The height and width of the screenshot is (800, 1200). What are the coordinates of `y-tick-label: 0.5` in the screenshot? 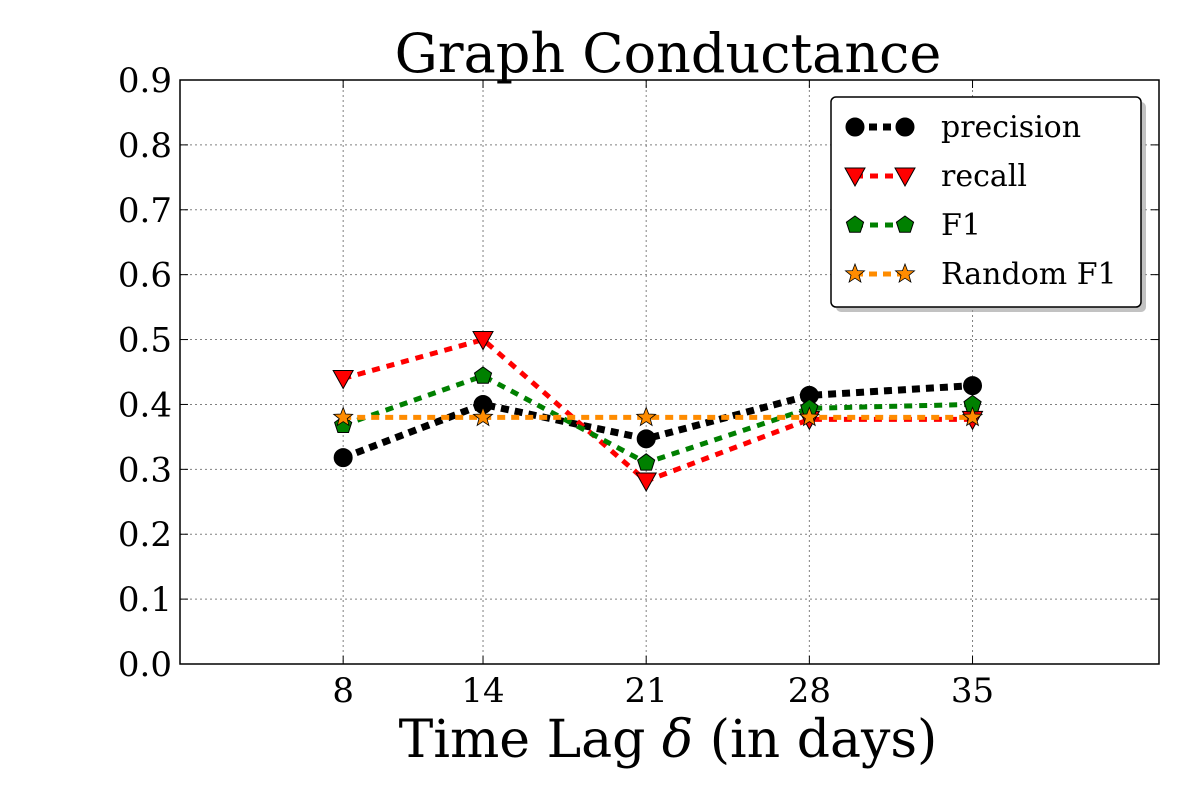 It's located at (145, 341).